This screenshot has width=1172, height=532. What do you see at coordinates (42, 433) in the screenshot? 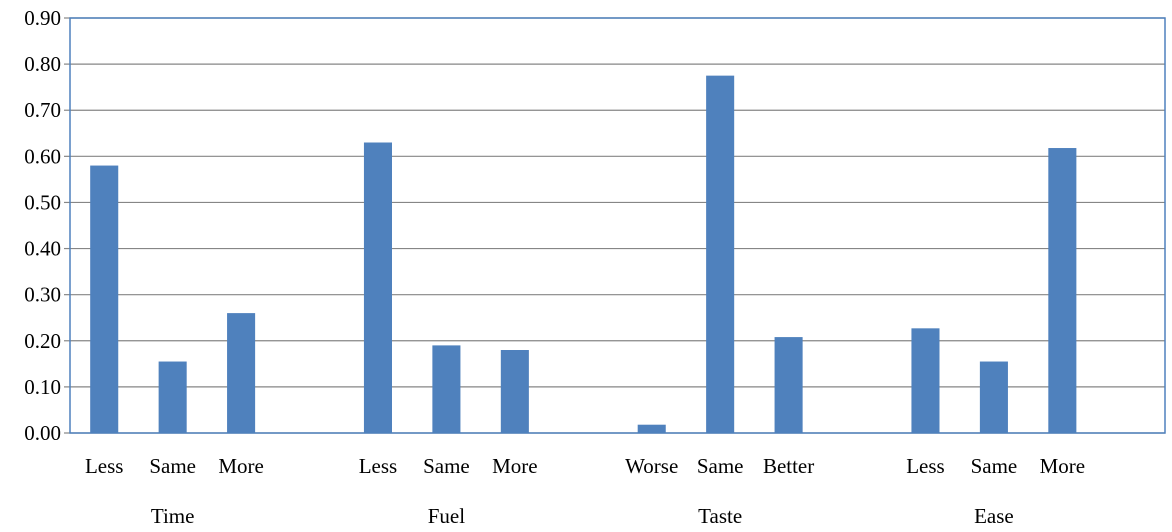
I see `y-tick-label: 0.00` at bounding box center [42, 433].